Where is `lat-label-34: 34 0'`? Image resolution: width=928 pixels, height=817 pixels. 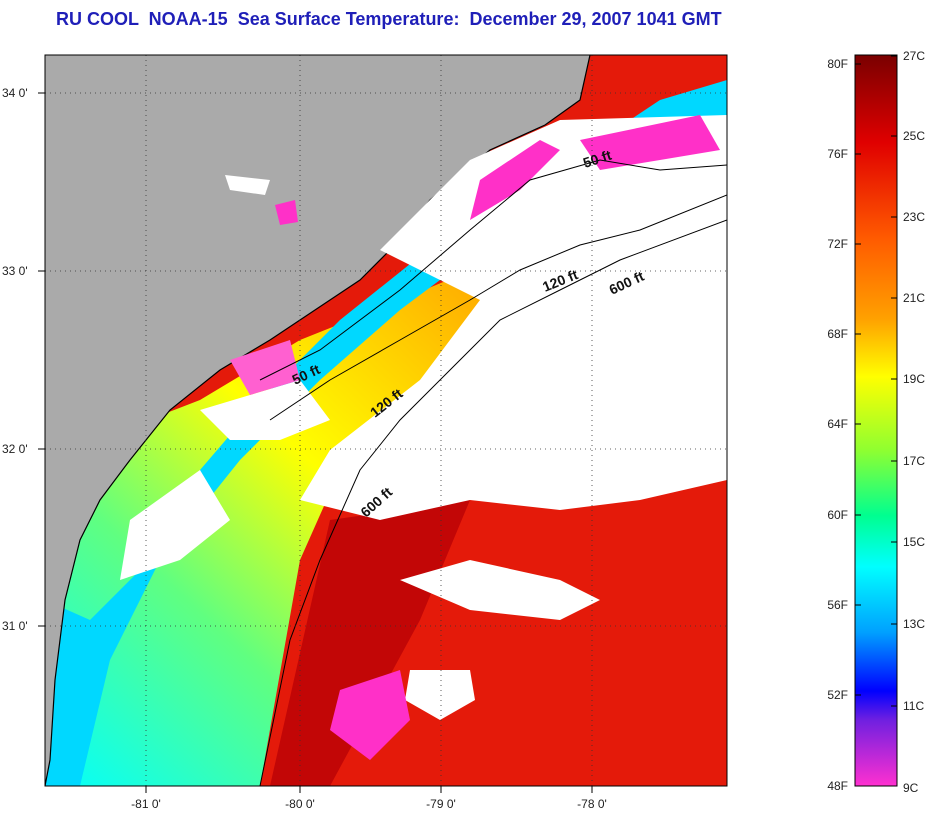
lat-label-34: 34 0' is located at coordinates (15, 93).